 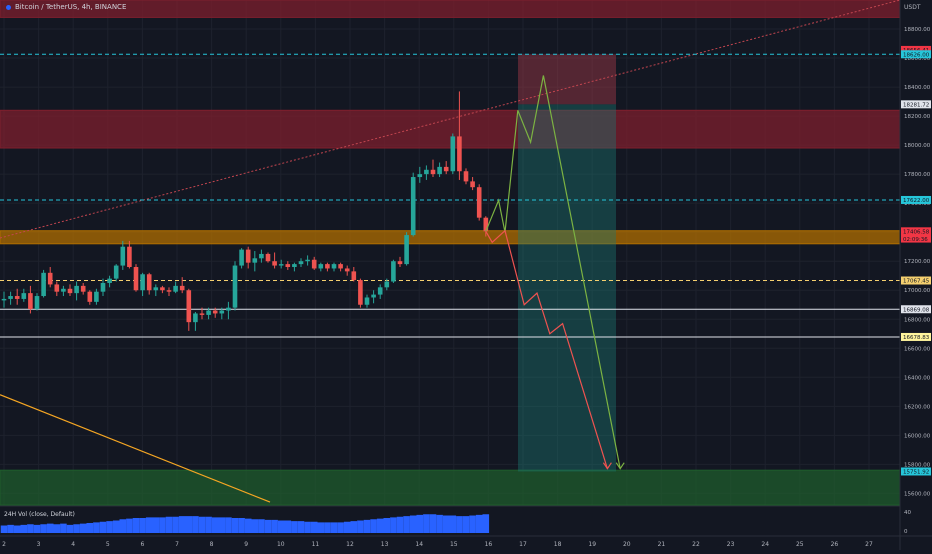 I want to click on projection-bullish, so click(x=553, y=272).